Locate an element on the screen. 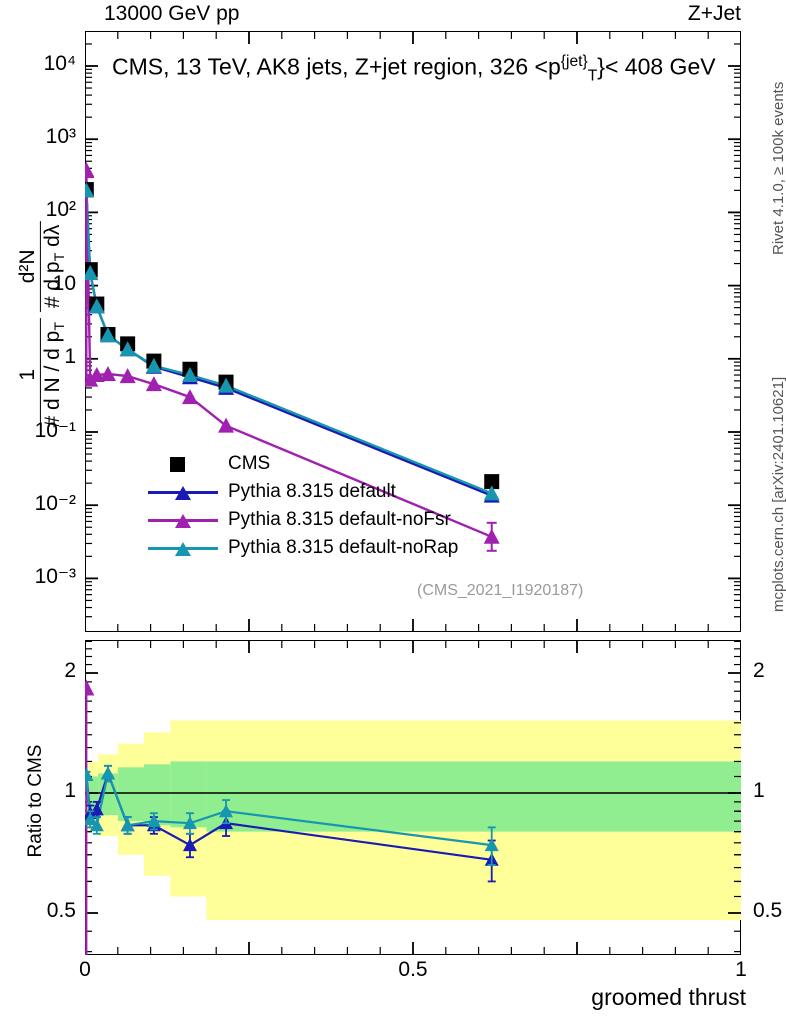  beam-energy-label: 13000 GeV pp is located at coordinates (172, 13).